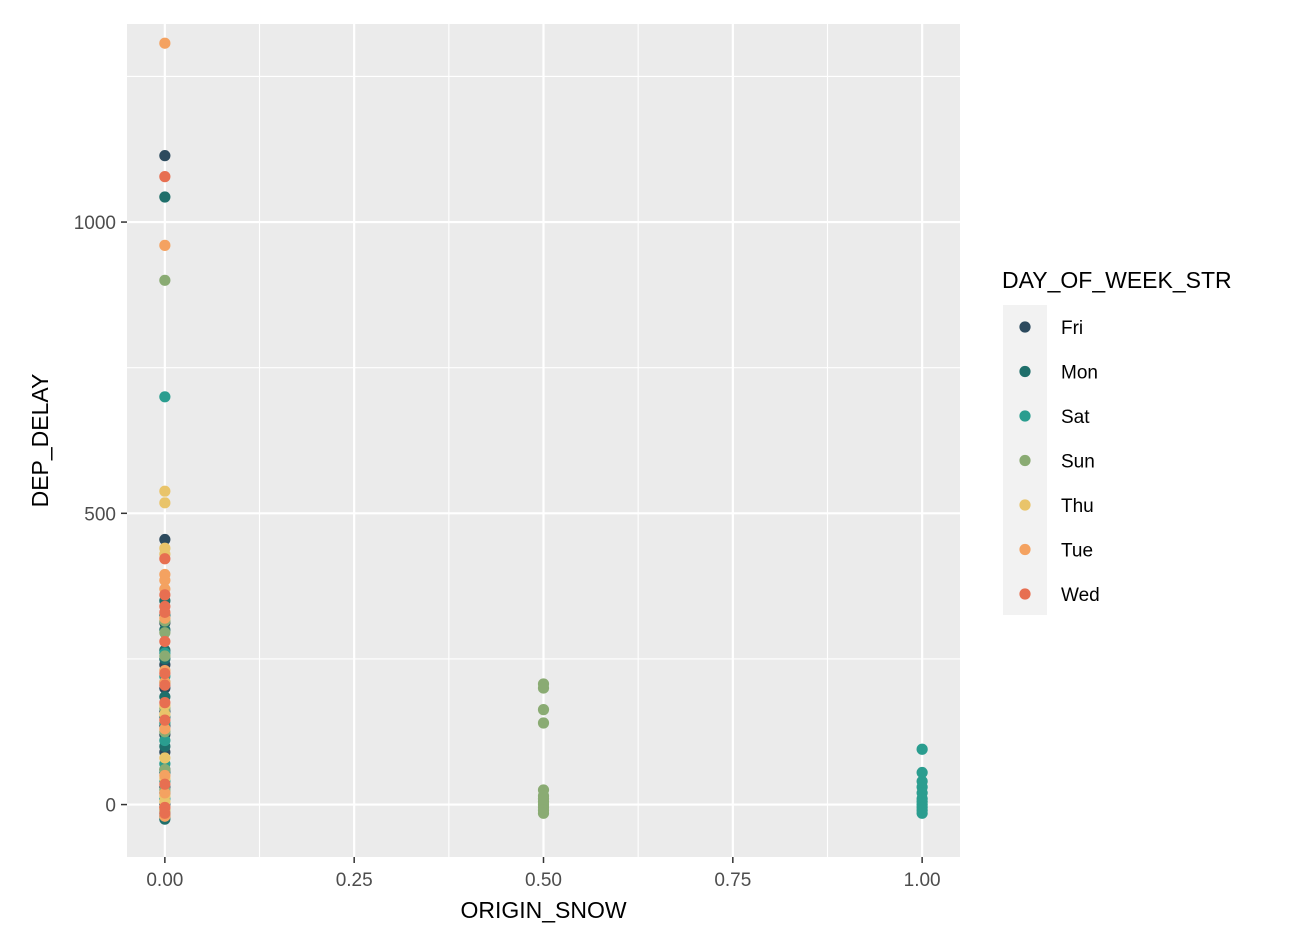 Image resolution: width=1308 pixels, height=944 pixels. I want to click on x-tick-label: 1.00, so click(922, 880).